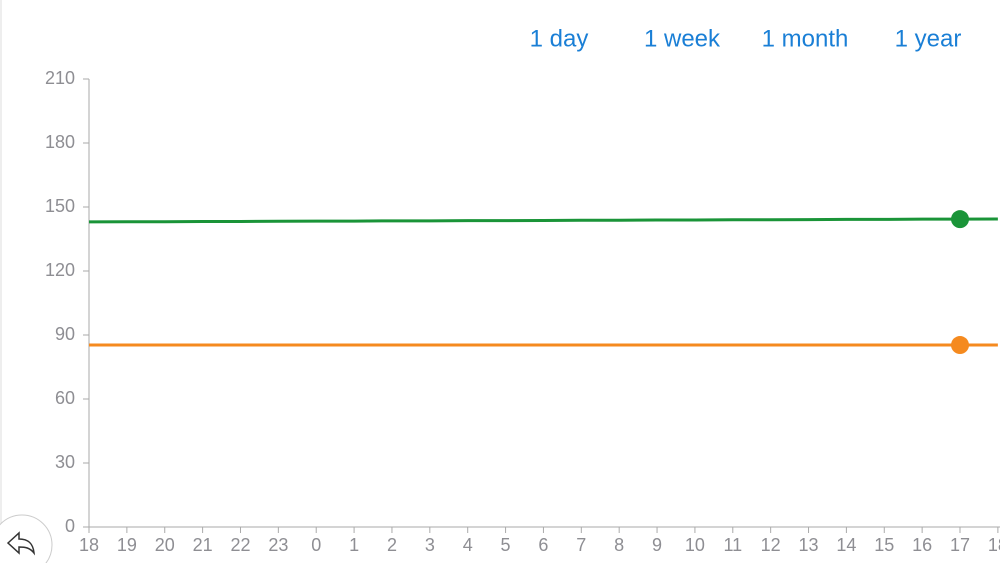  Describe the element at coordinates (581, 545) in the screenshot. I see `x-tick-label: 7` at that location.